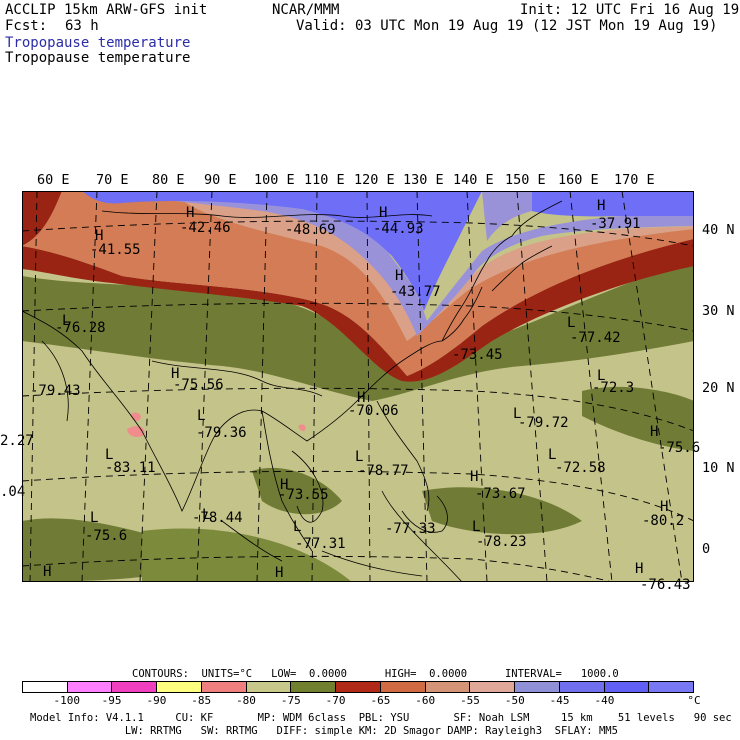 This screenshot has width=740, height=740. Describe the element at coordinates (398, 229) in the screenshot. I see `extreme-value: -44.93` at that location.